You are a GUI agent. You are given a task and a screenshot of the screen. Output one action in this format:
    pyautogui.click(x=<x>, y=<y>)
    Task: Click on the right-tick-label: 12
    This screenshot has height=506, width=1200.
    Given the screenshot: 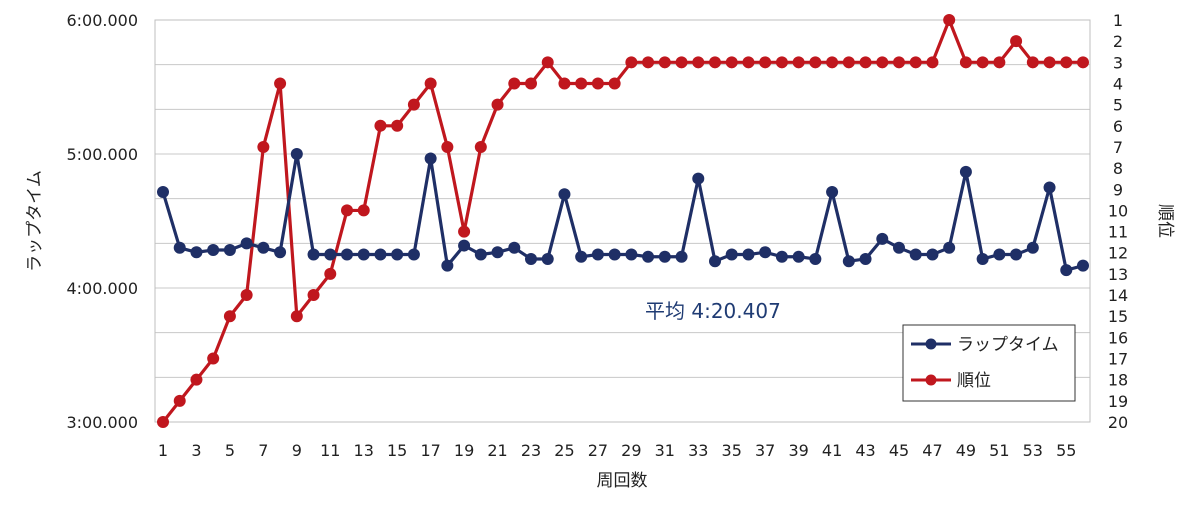 What is the action you would take?
    pyautogui.click(x=1118, y=253)
    